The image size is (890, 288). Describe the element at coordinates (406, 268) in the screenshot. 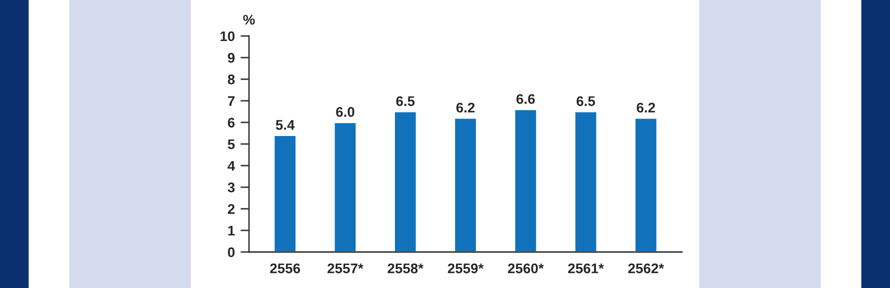

I see `x-tick-label: 2558*` at that location.